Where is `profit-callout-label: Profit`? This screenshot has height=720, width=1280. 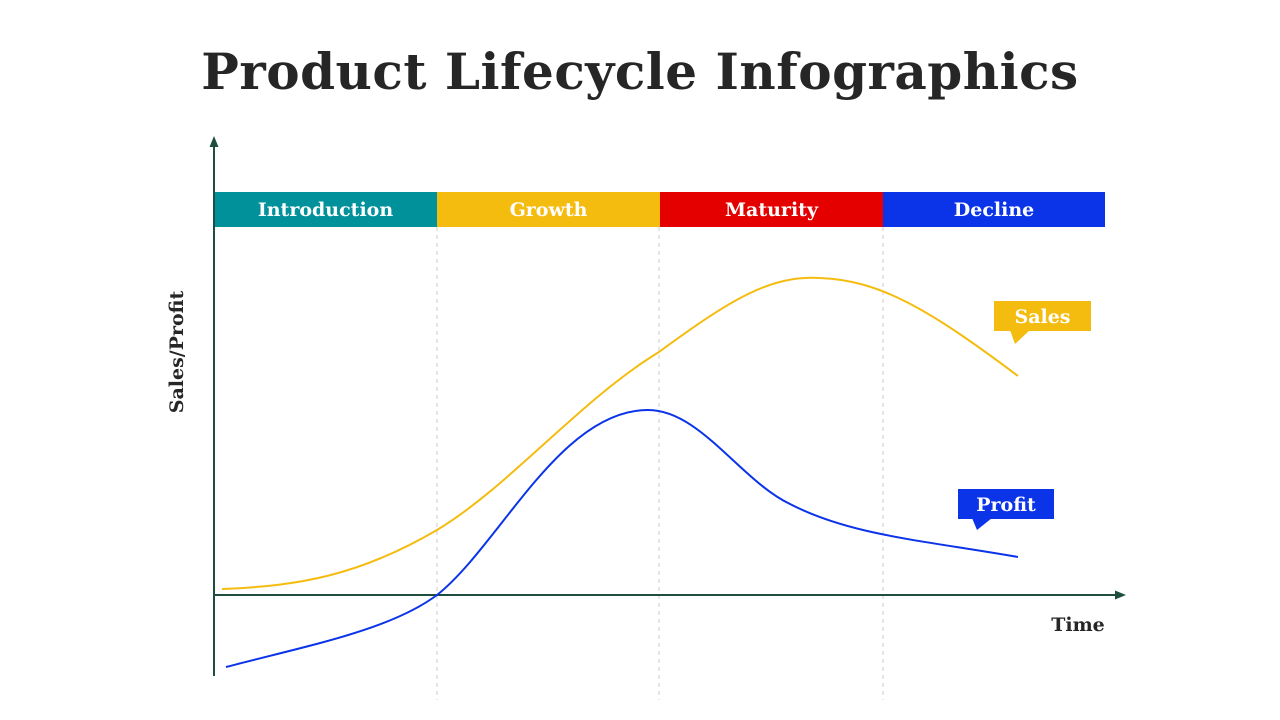
profit-callout-label: Profit is located at coordinates (1006, 505).